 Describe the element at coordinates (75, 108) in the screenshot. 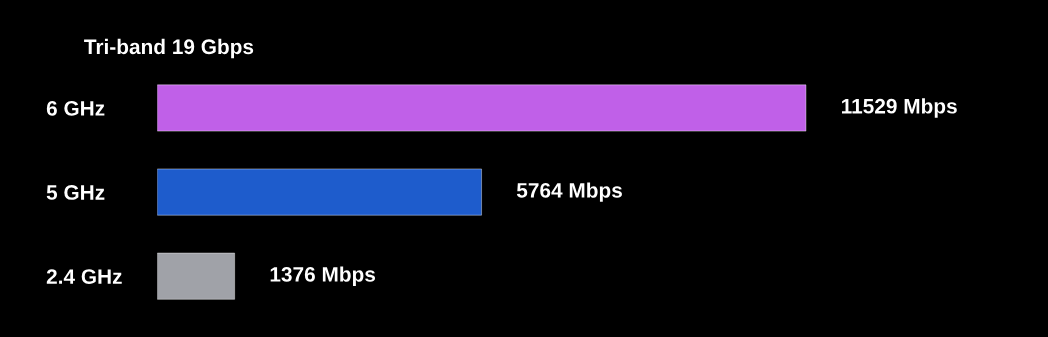

I see `y-tick-label: 6 GHz` at that location.